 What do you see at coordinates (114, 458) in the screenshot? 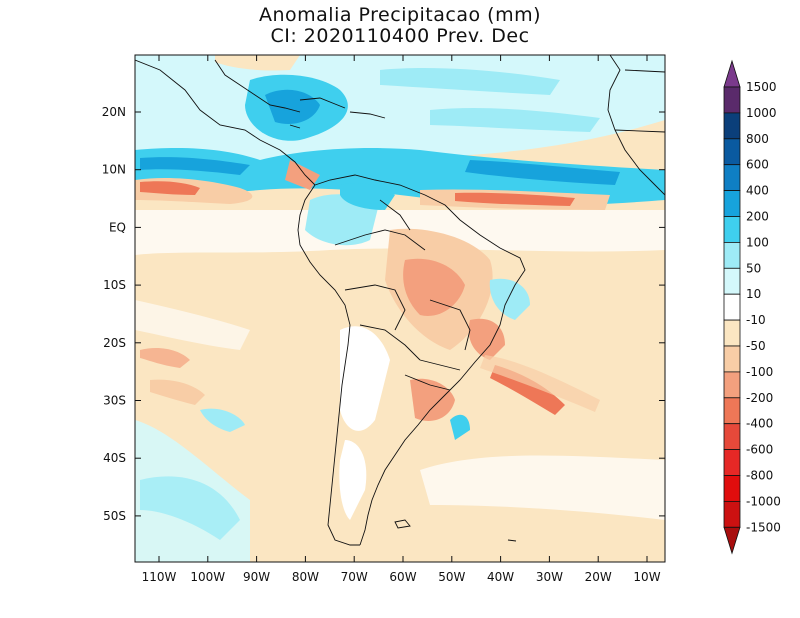
I see `lat-label: 40S` at bounding box center [114, 458].